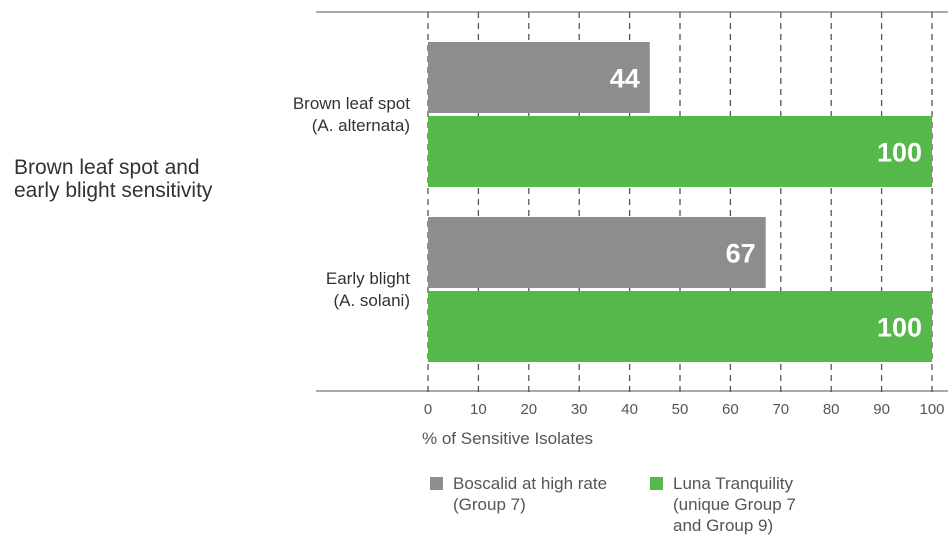 This screenshot has height=548, width=952. I want to click on x-tick-label-70: 70, so click(780, 409).